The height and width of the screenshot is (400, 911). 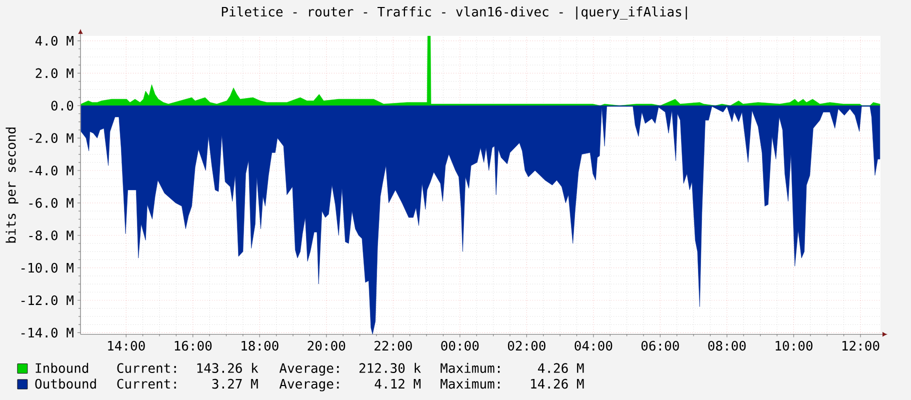 I want to click on x-tick-label: 10:00, so click(x=794, y=345).